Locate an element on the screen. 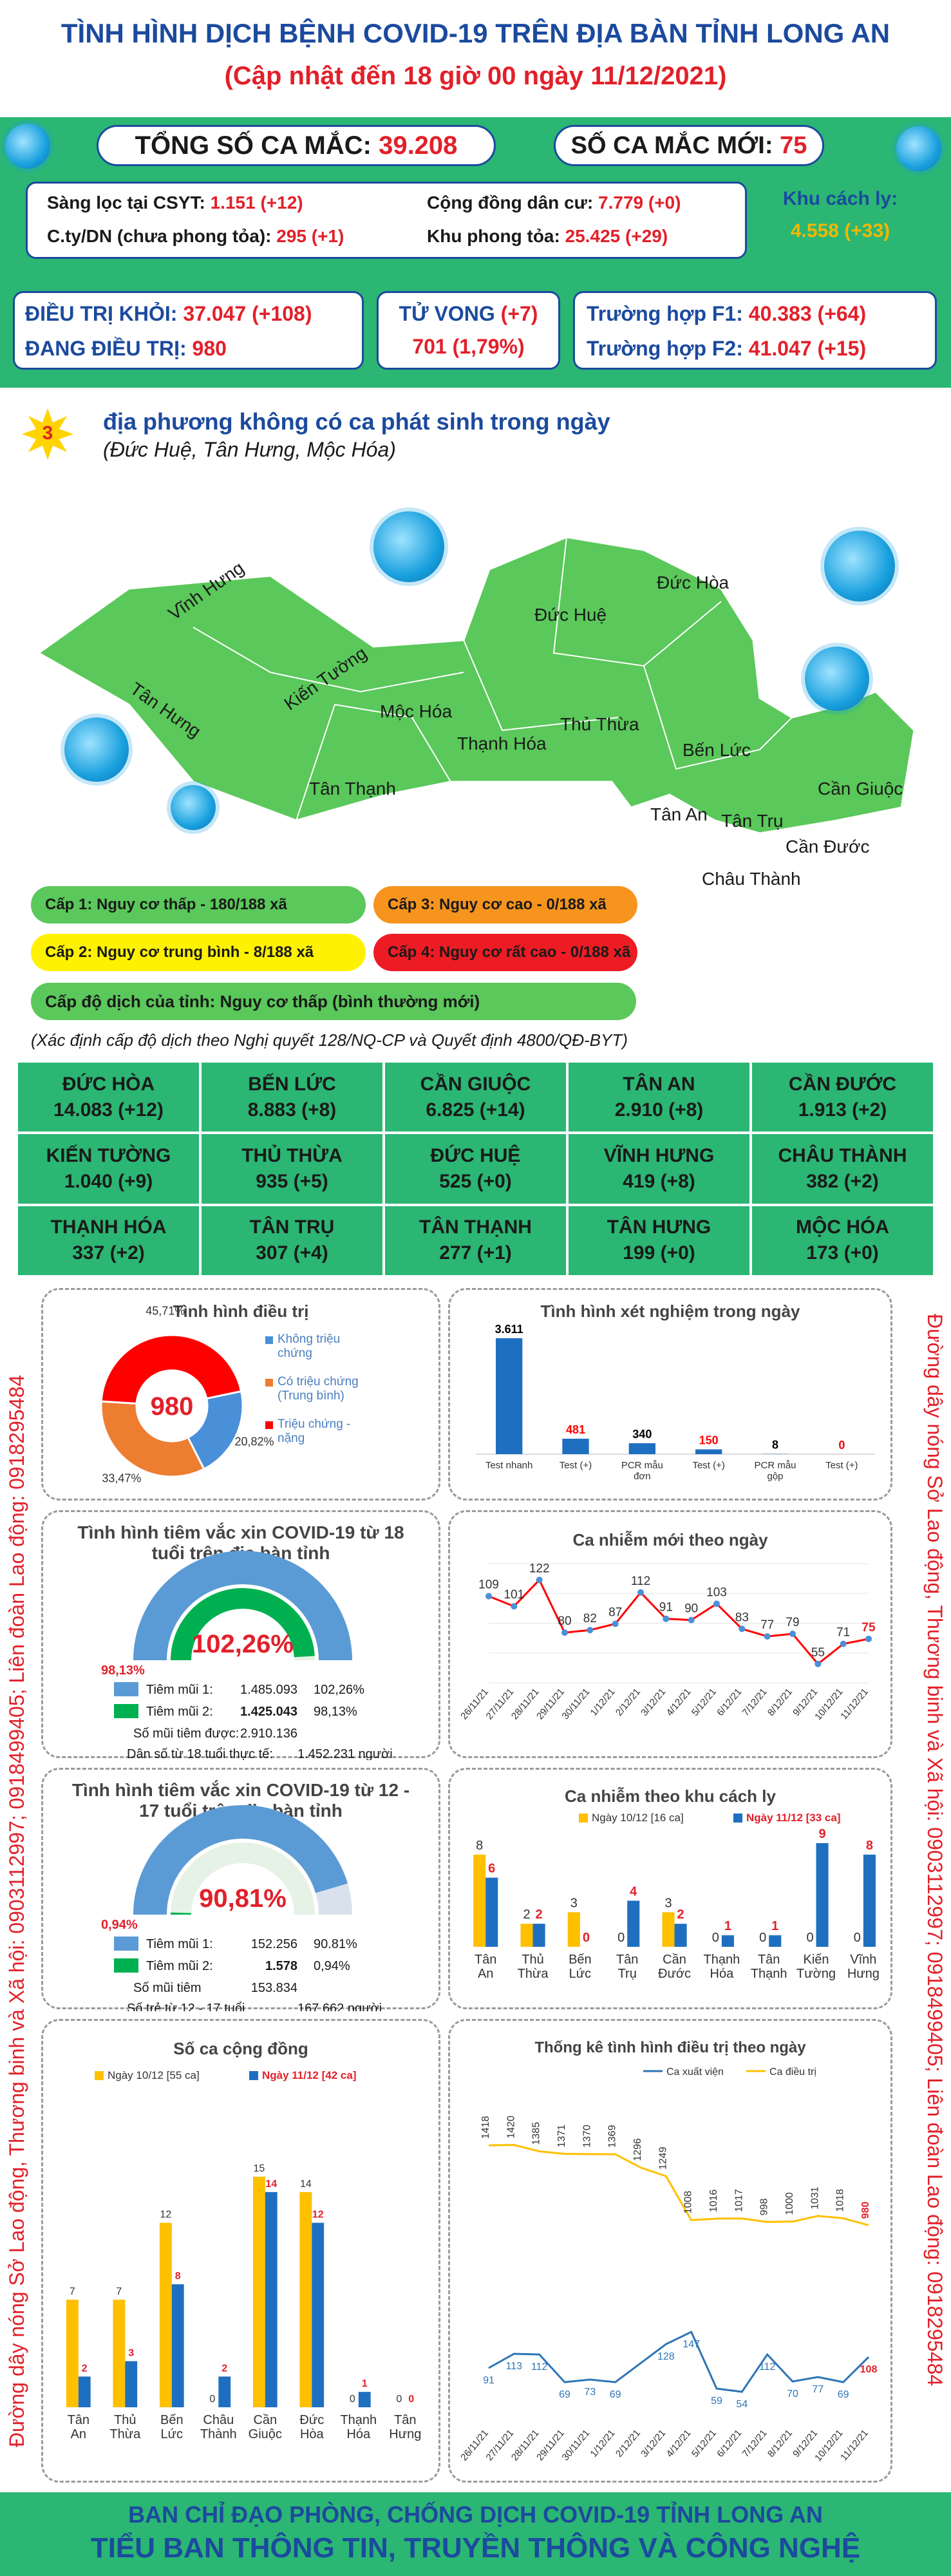  tick-label: 11/12/21 is located at coordinates (854, 1704).